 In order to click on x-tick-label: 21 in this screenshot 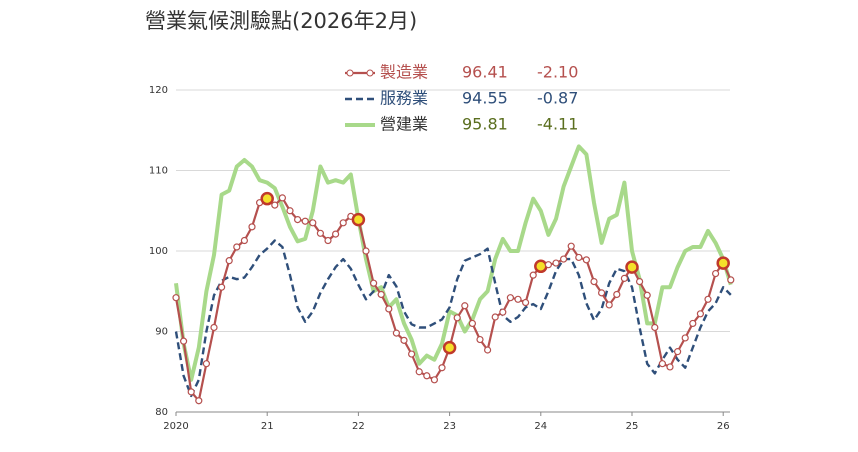, I will do `click(267, 426)`.